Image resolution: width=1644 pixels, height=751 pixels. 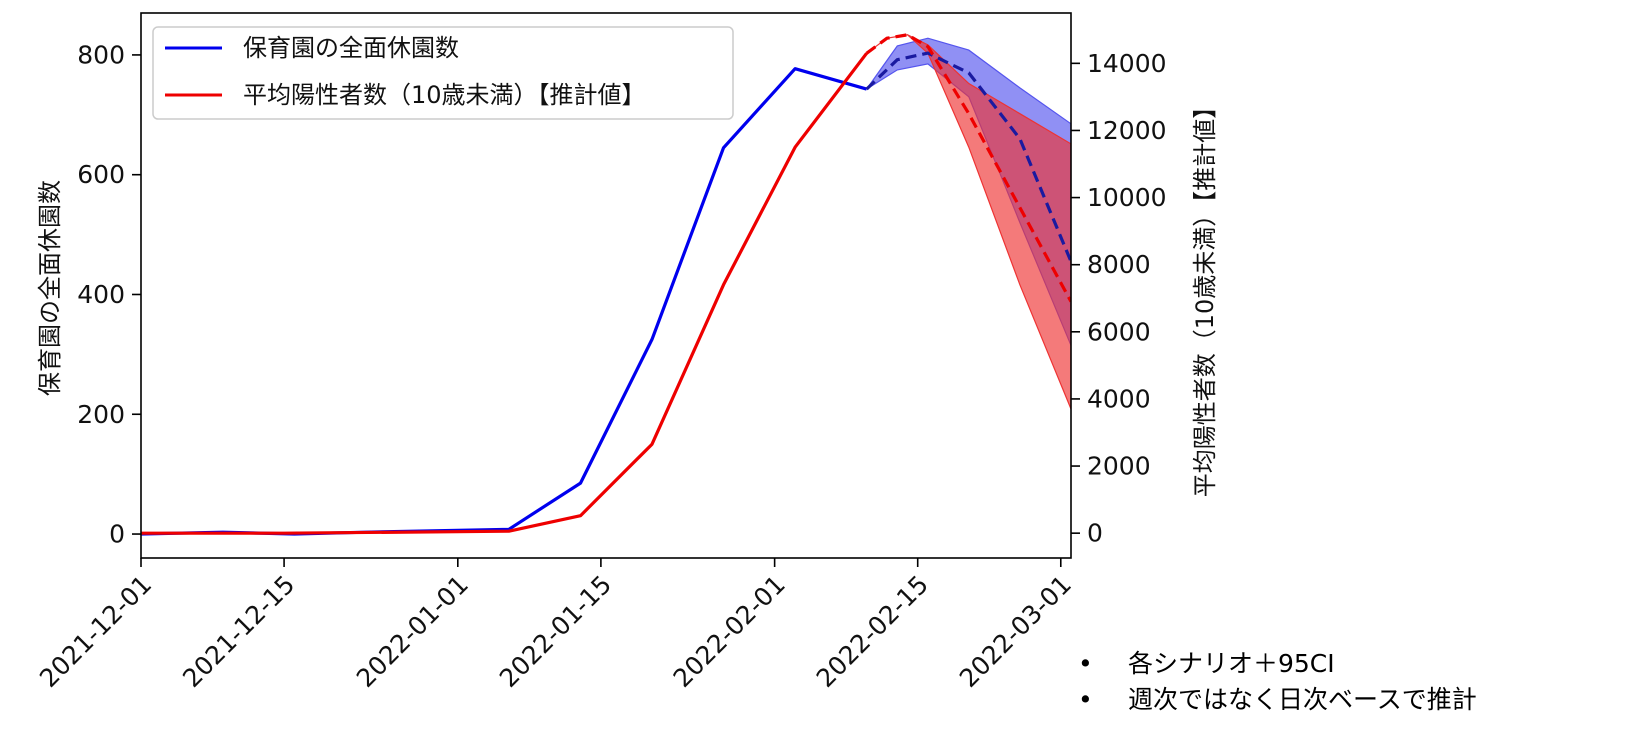 I want to click on x-tick-label: 2021-12-15, so click(x=238, y=631).